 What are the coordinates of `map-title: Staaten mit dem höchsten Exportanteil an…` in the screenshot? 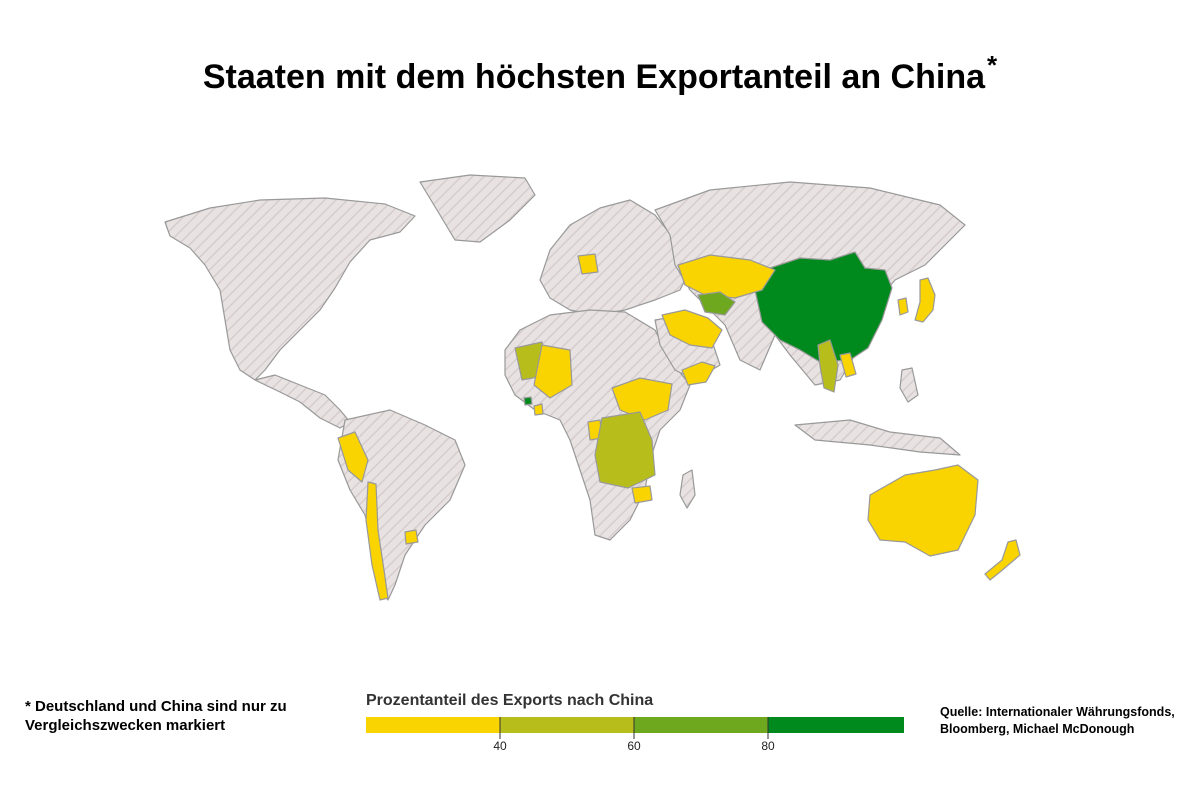 It's located at (600, 73).